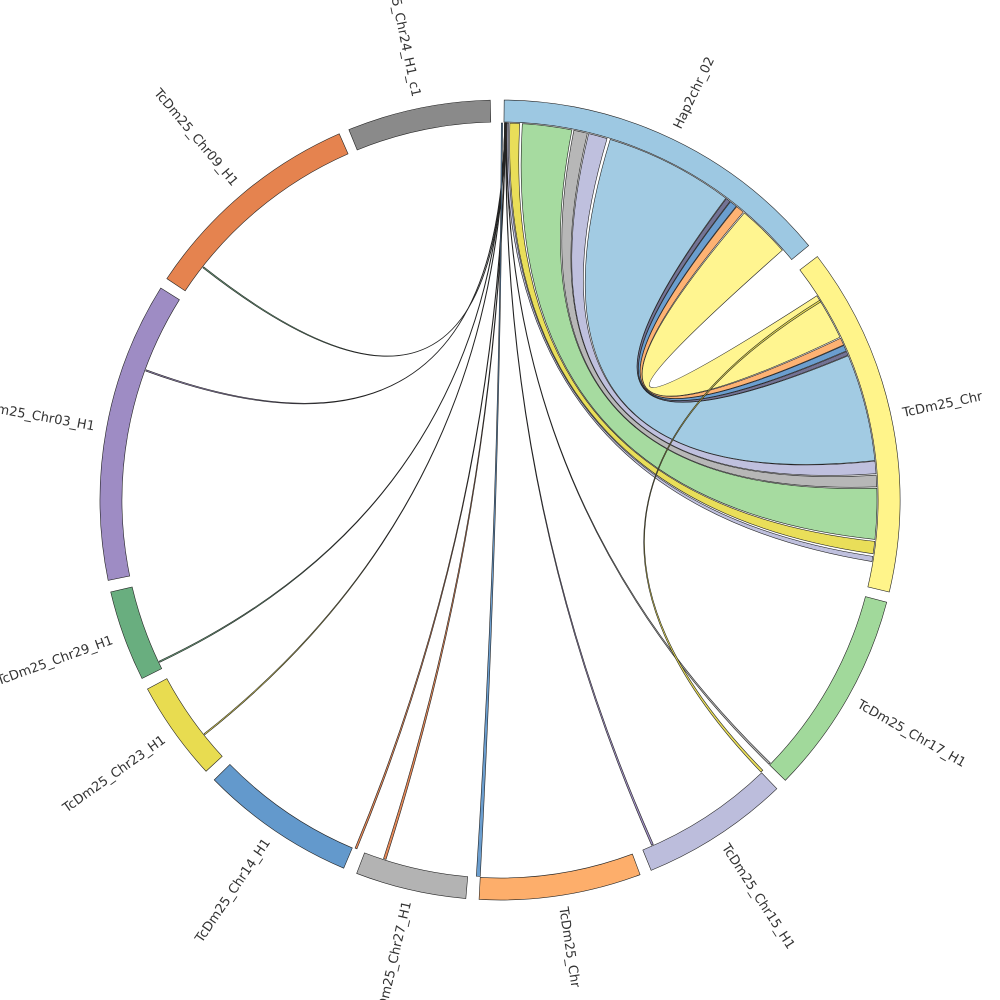 The height and width of the screenshot is (1000, 1000). What do you see at coordinates (233, 891) in the screenshot?
I see `sector-label: TcDm25_Chr14_H1` at bounding box center [233, 891].